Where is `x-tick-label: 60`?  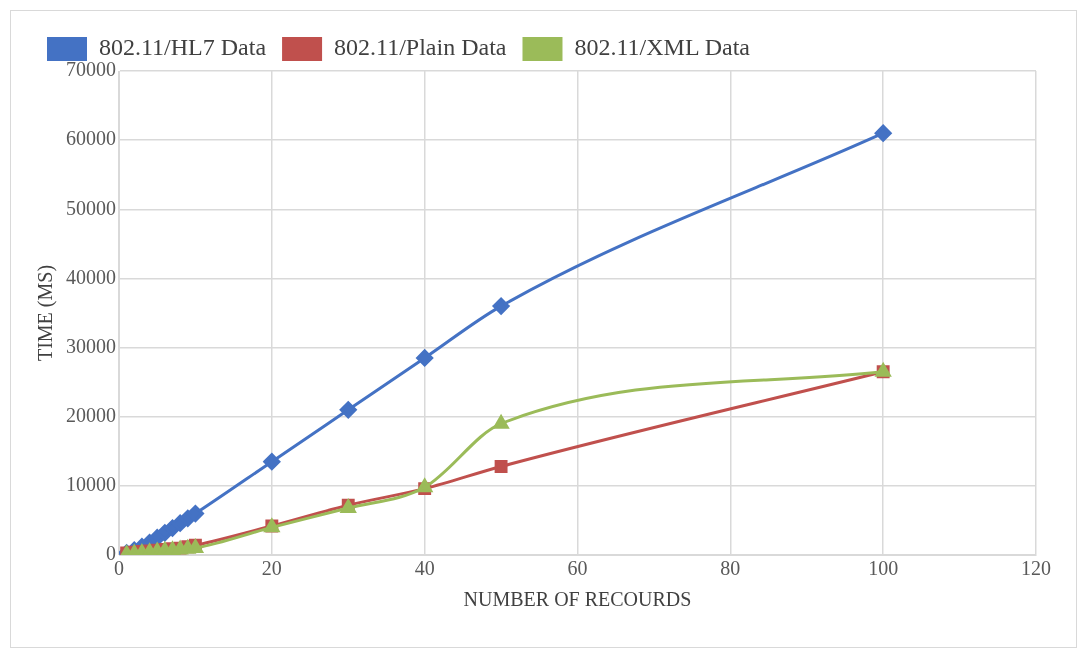
x-tick-label: 60 is located at coordinates (577, 568).